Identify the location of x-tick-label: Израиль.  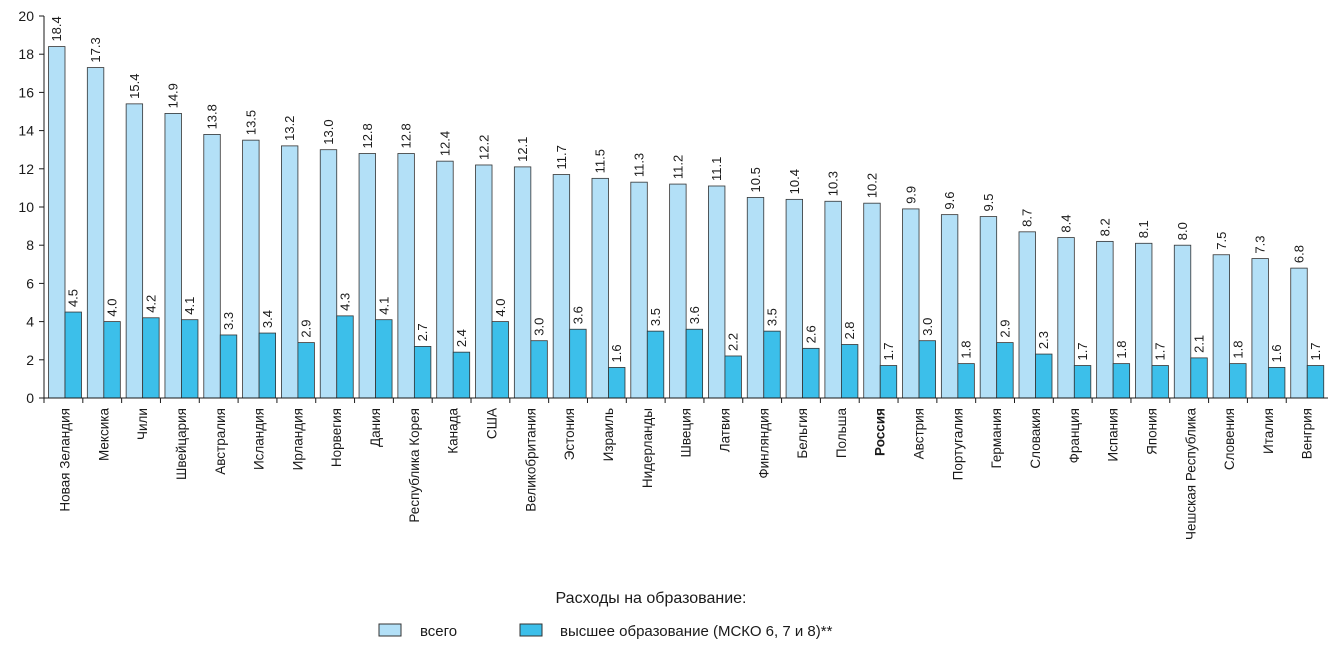
(608, 434).